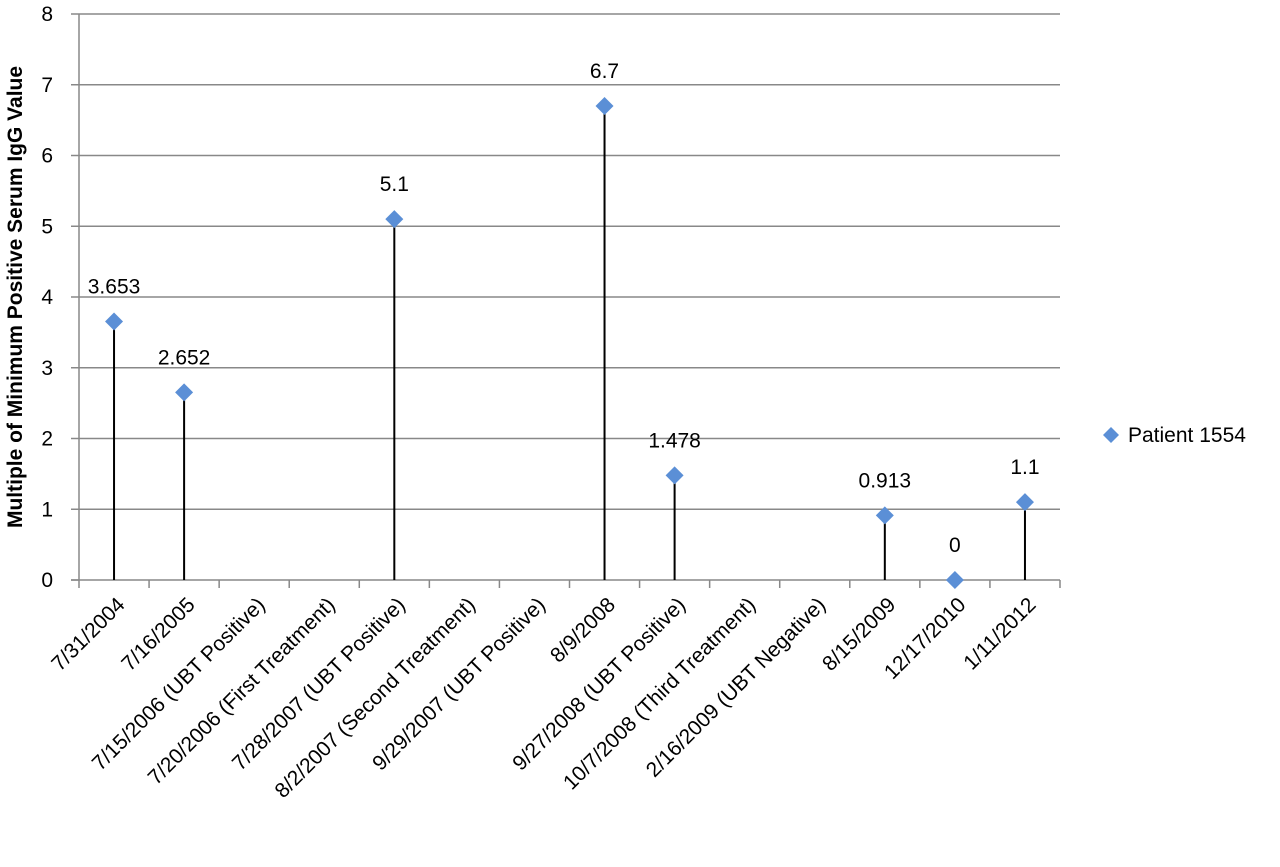  What do you see at coordinates (47, 368) in the screenshot?
I see `y-tick-label: 3` at bounding box center [47, 368].